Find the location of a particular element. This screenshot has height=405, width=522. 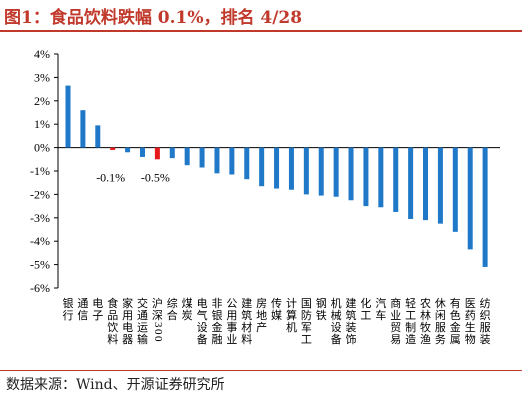

x-tick-label: 传媒 is located at coordinates (276, 309).